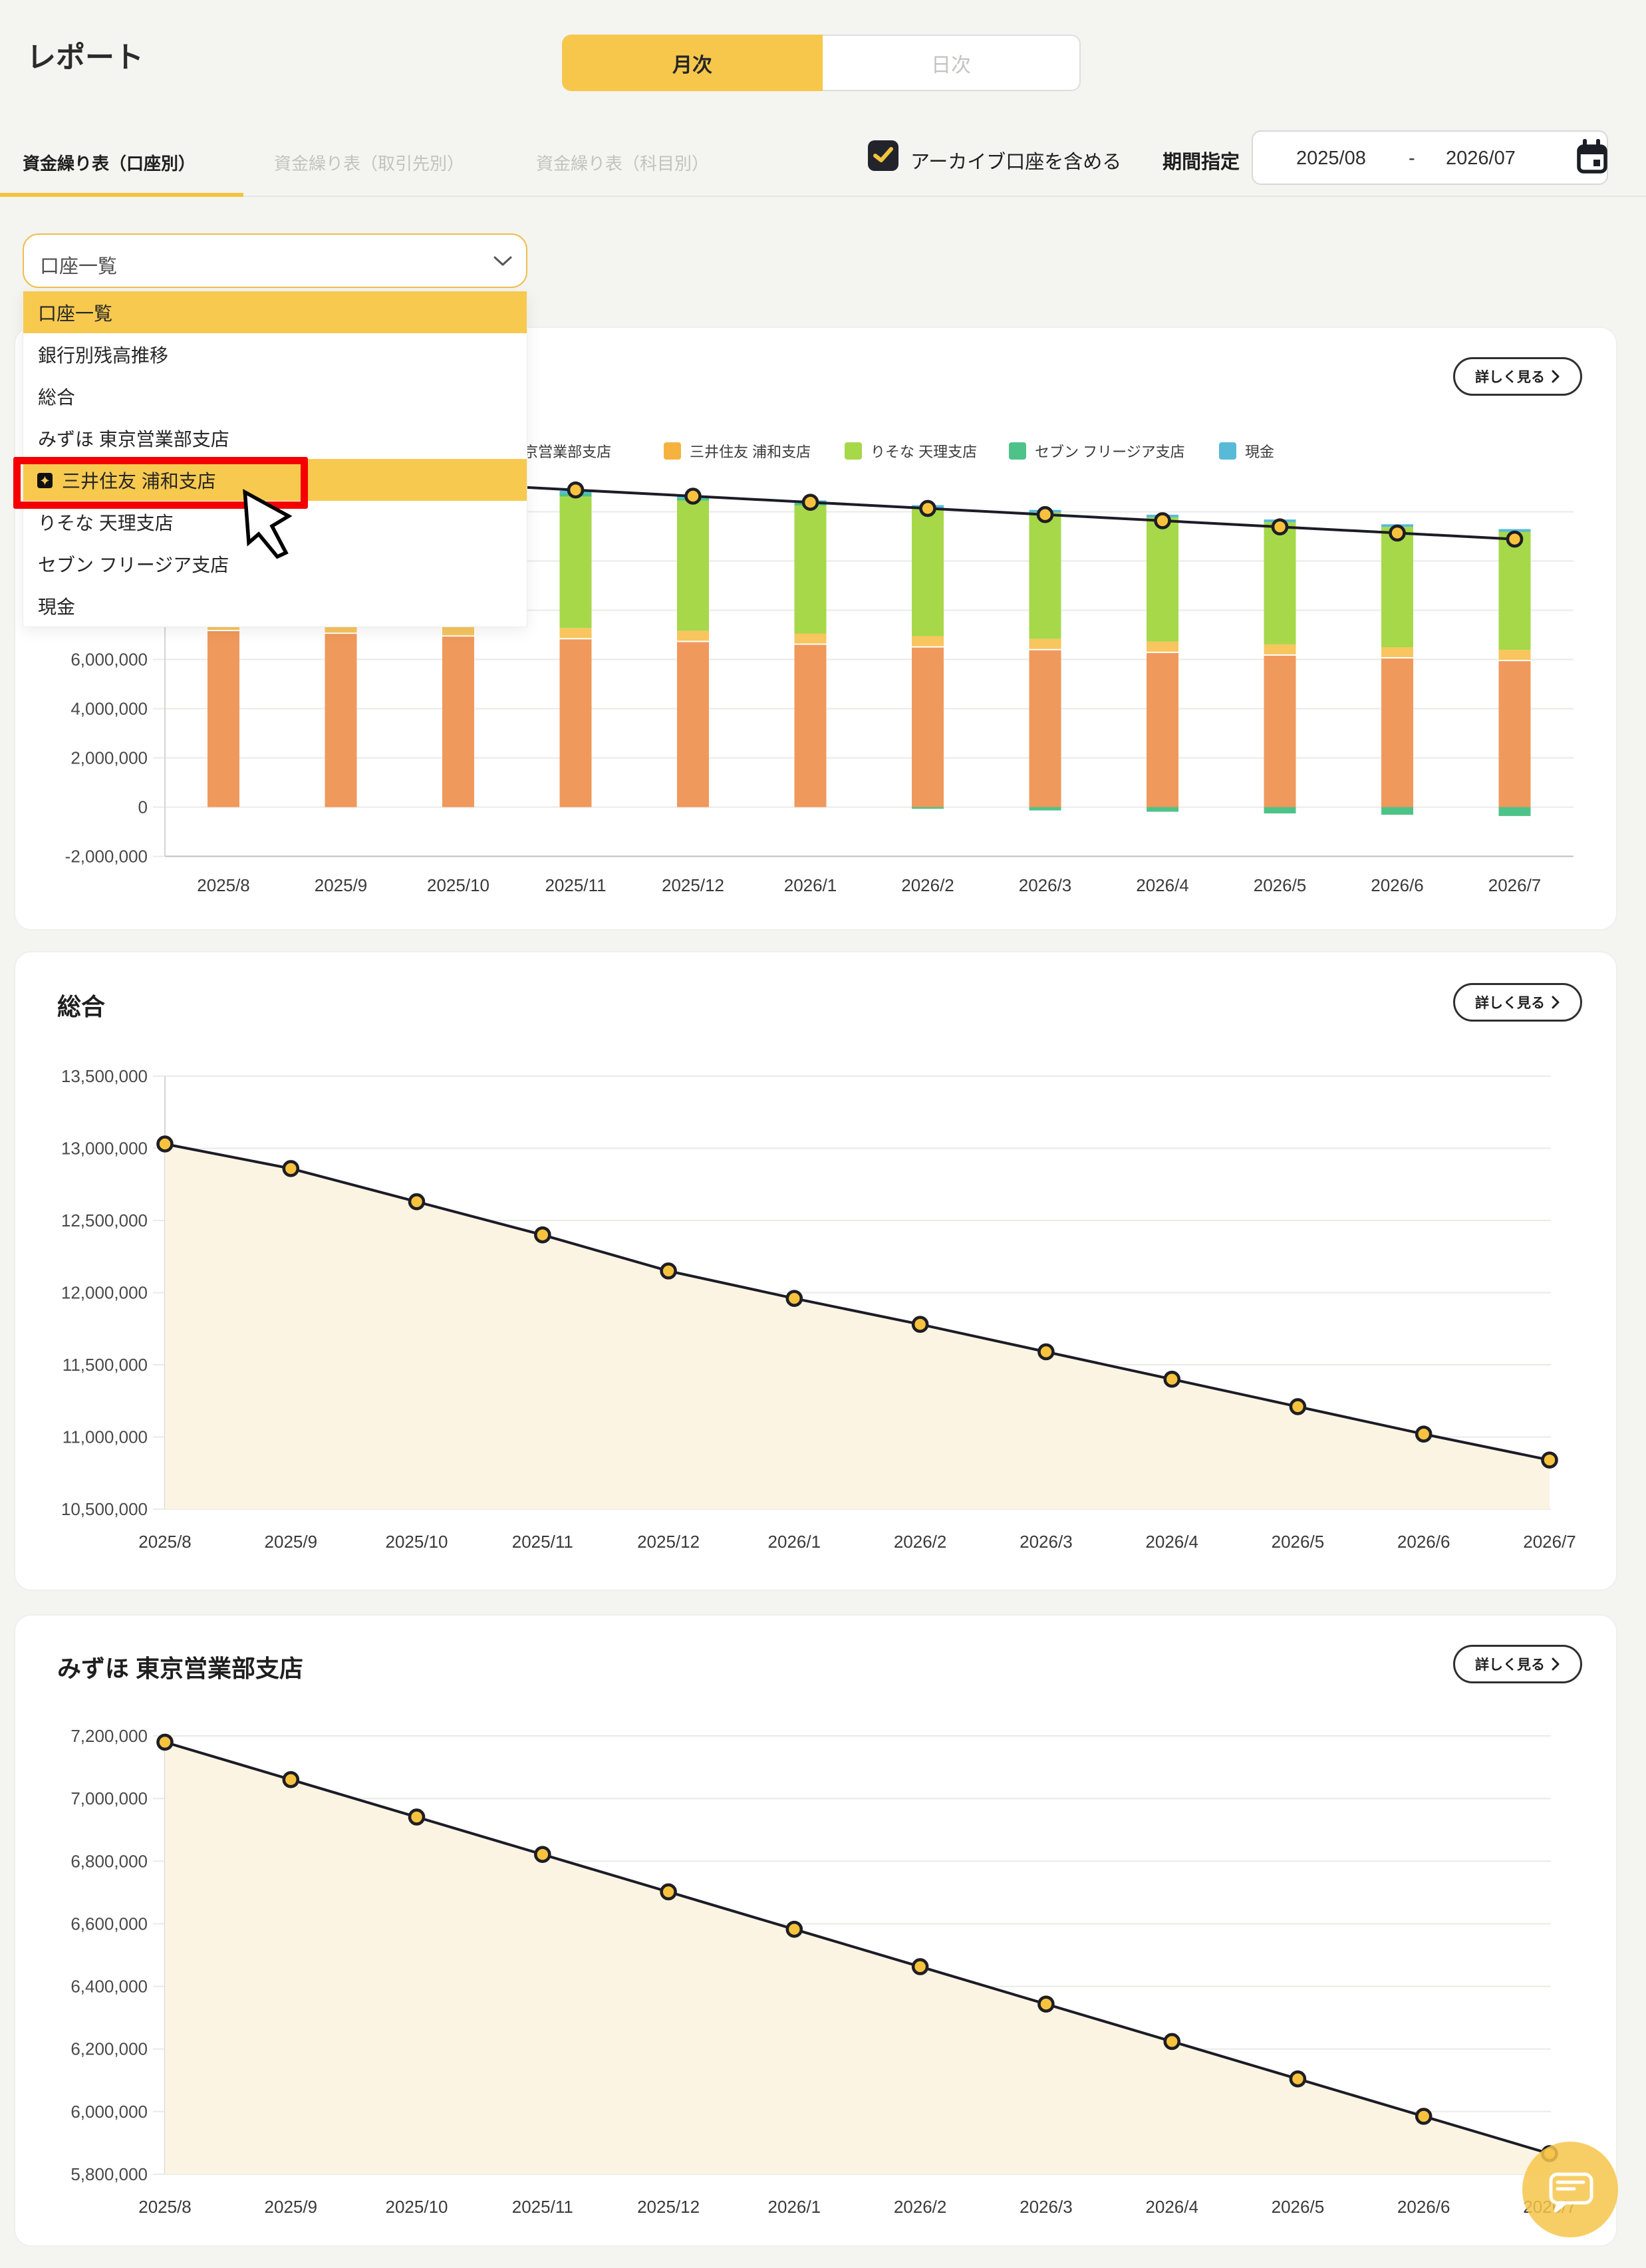  Describe the element at coordinates (104, 1076) in the screenshot. I see `svg-text: 13,500,000` at that location.